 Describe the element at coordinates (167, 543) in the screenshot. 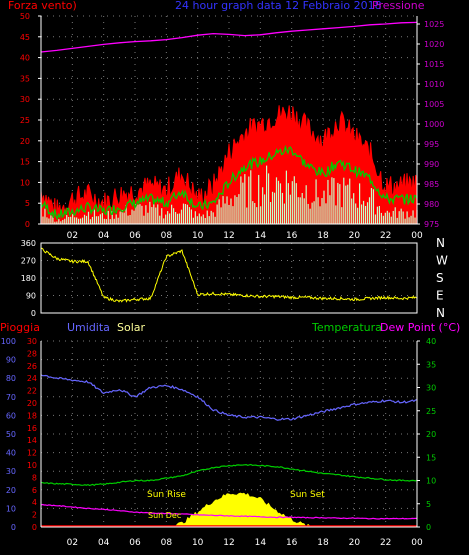

I see `temperature-x-tick-08: 08` at that location.